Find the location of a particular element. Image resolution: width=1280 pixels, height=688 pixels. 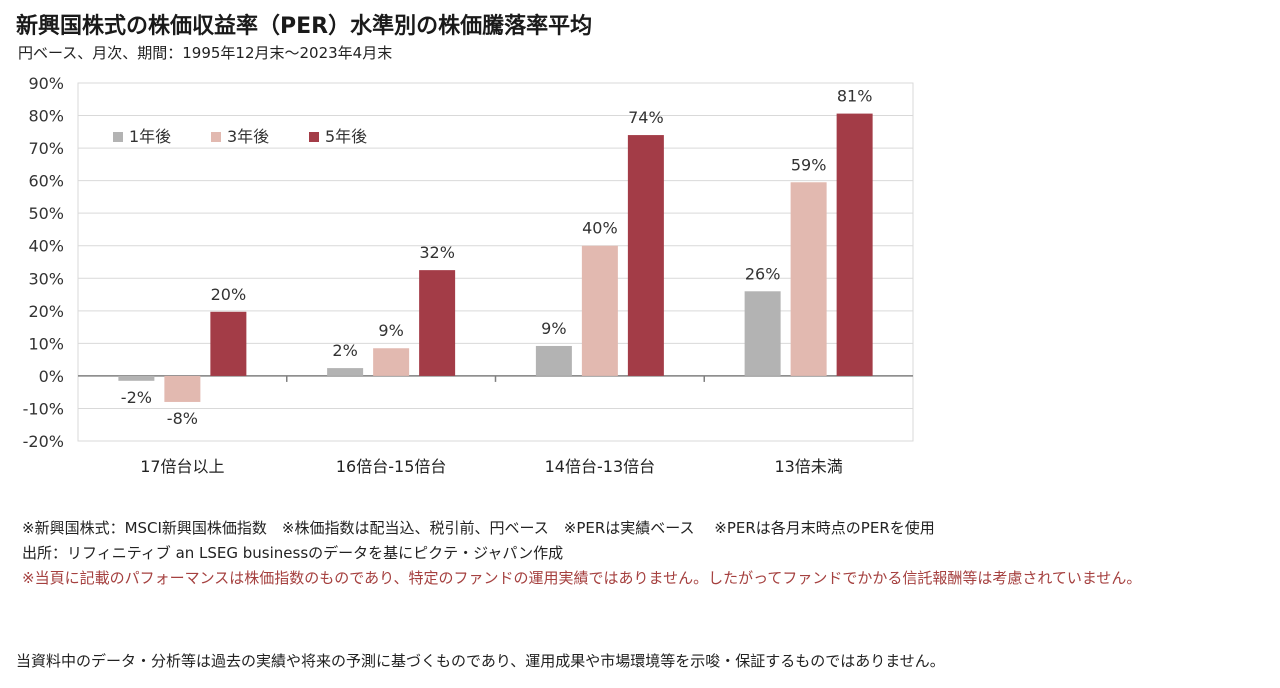

data-label: 81% is located at coordinates (855, 96).